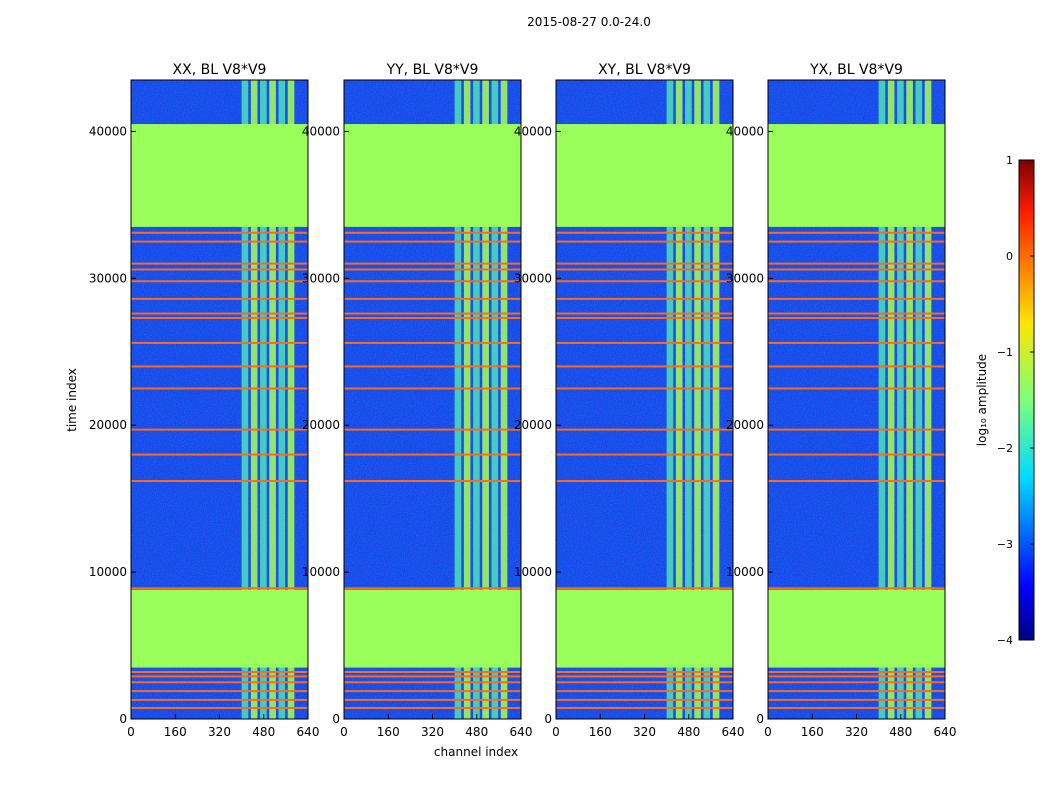 Image resolution: width=1050 pixels, height=800 pixels. I want to click on x-tick-label: 480, so click(263, 732).